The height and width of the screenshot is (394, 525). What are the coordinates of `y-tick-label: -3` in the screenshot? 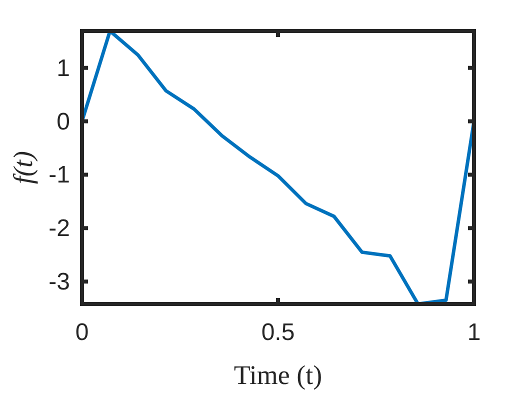 It's located at (59, 282).